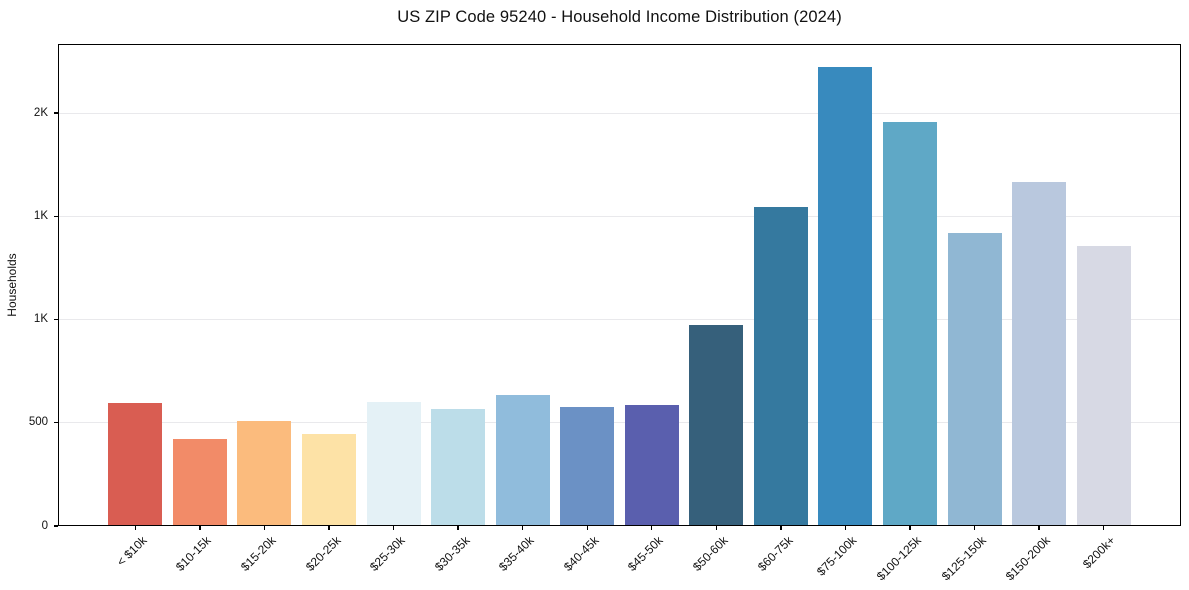 This screenshot has height=590, width=1189. I want to click on x-tick-label: $25-30k, so click(387, 553).